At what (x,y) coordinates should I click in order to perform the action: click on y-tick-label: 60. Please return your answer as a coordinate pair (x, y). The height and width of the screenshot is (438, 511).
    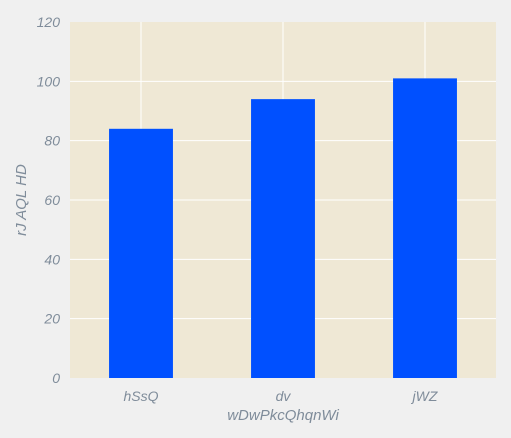
    Looking at the image, I should click on (52, 200).